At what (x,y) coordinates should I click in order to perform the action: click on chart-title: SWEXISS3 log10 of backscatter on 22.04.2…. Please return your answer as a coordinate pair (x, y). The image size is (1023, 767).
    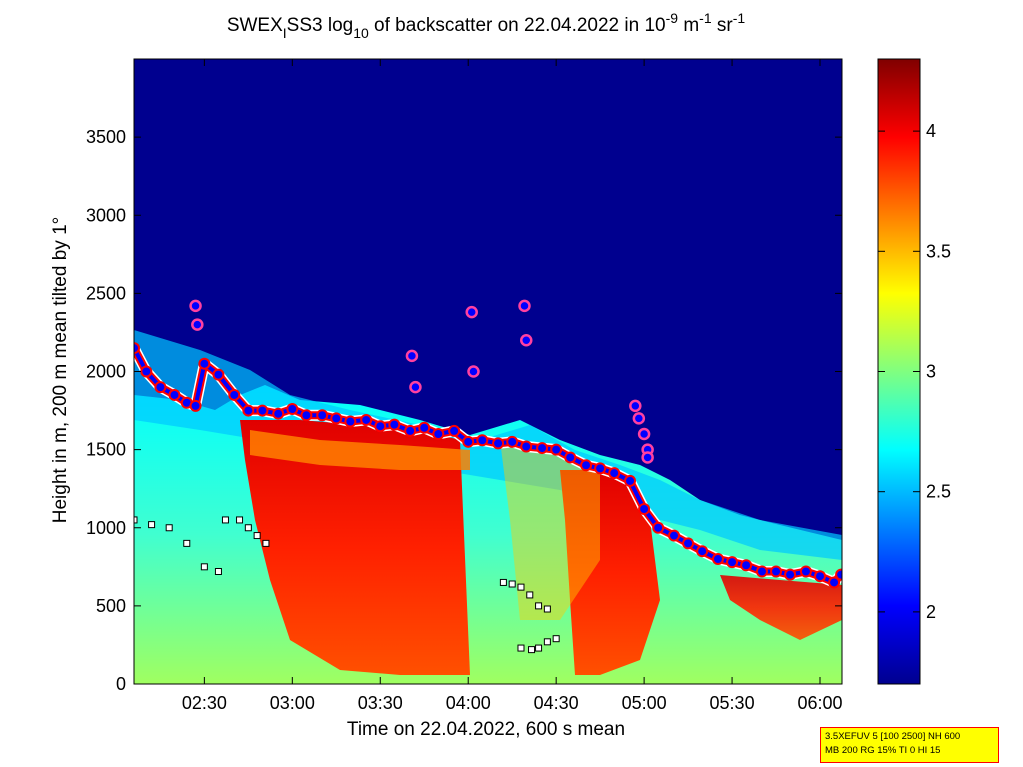
    Looking at the image, I should click on (486, 25).